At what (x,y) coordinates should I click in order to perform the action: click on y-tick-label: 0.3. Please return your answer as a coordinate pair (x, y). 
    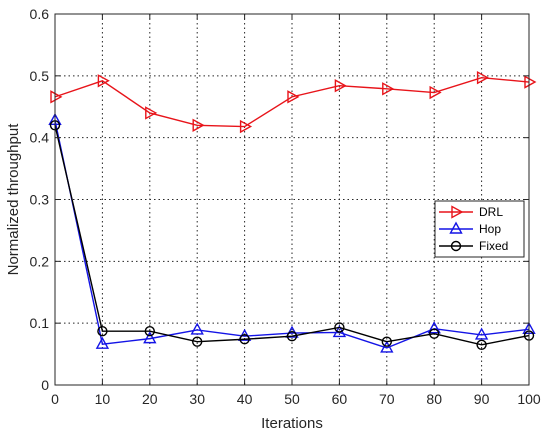
    Looking at the image, I should click on (40, 200).